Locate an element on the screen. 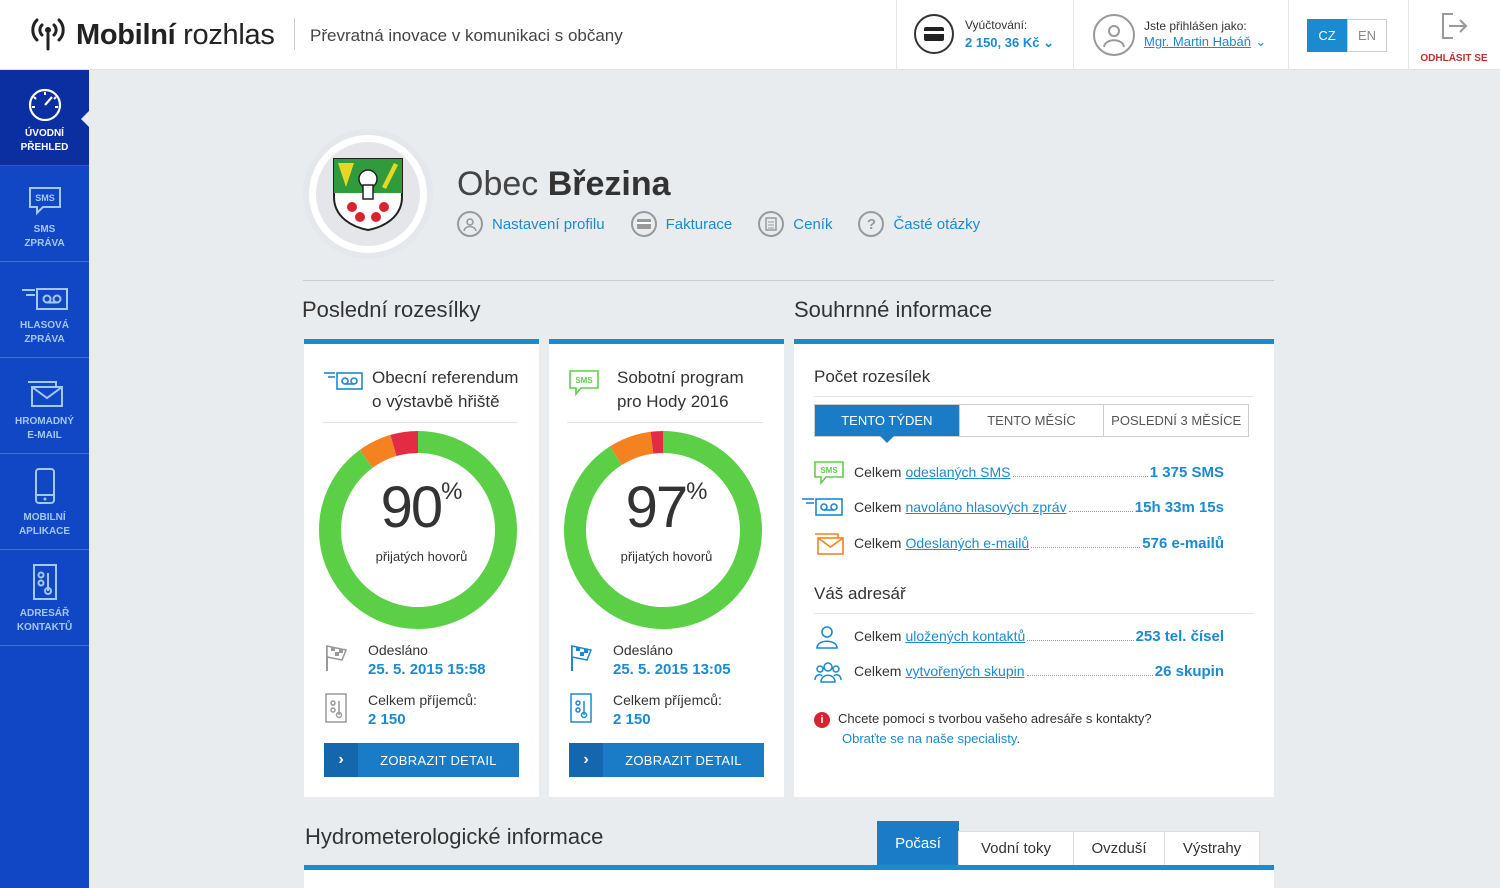 The height and width of the screenshot is (888, 1500). tab-water-flows: Vodní toky is located at coordinates (1016, 848).